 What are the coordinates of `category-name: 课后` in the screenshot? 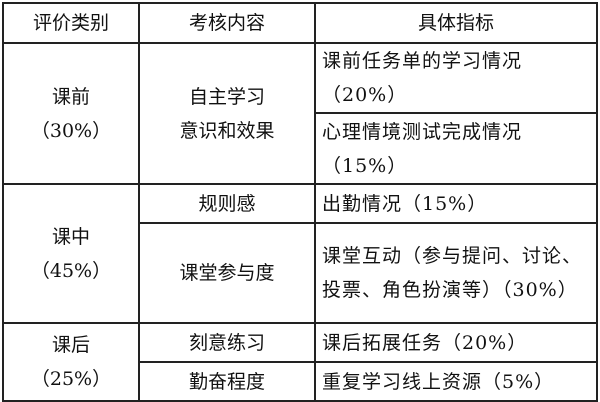 It's located at (70, 345).